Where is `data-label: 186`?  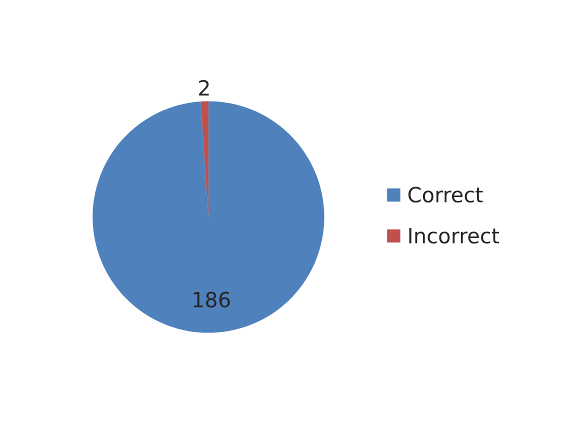
data-label: 186 is located at coordinates (212, 300).